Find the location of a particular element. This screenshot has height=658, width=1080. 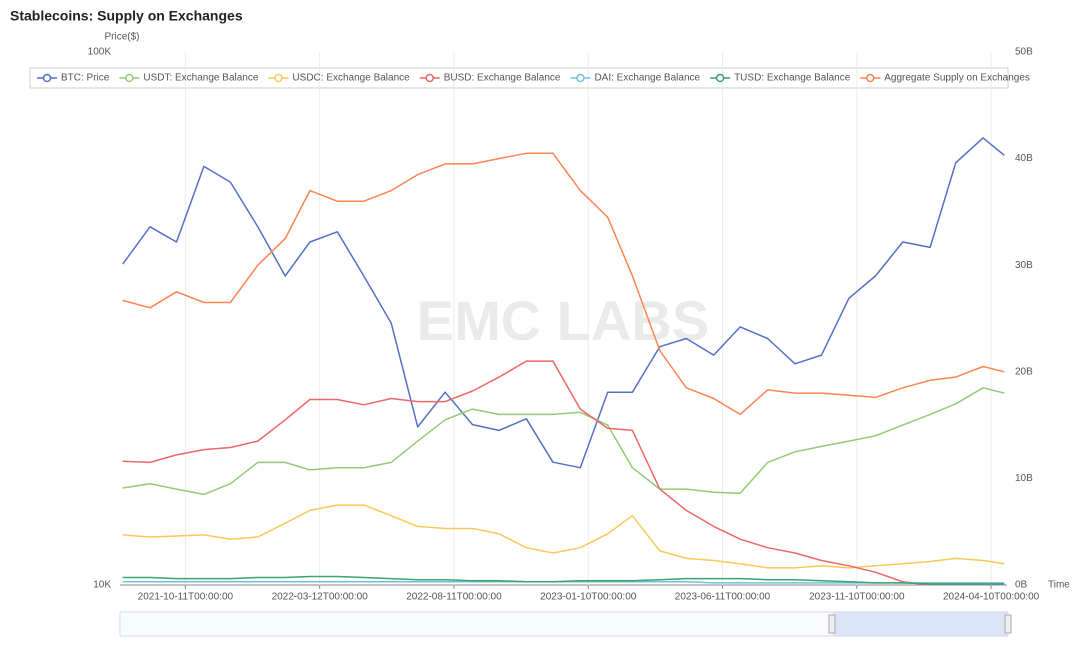

legend-label: BUSD: Exchange Balance is located at coordinates (502, 78).